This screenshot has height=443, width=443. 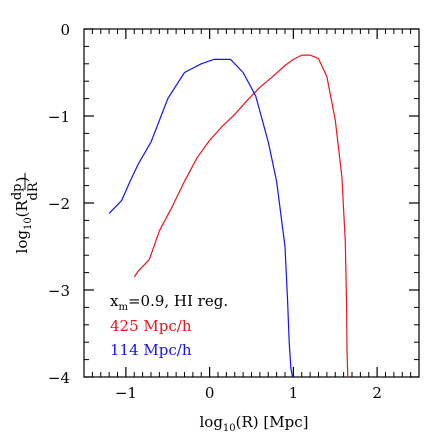 I want to click on legend: xm=0.9, HI reg. 425 Mpc/h 114 Mpc/h, so click(x=169, y=325).